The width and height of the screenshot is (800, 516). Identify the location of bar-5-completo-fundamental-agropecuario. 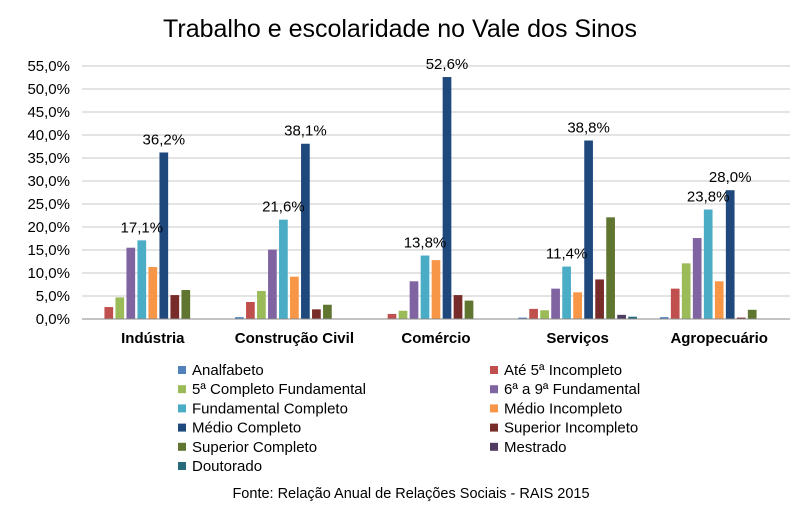
(686, 291).